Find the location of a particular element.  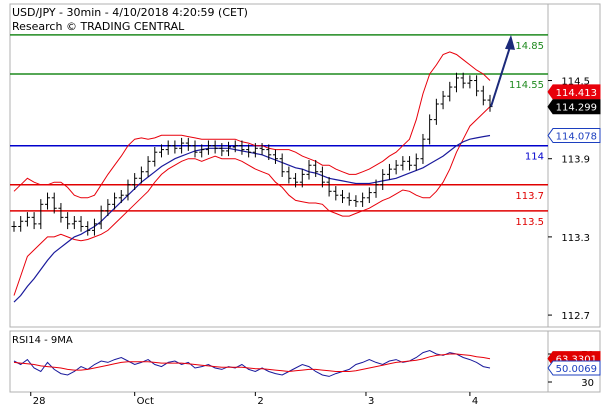

forecast-arrow-shaft is located at coordinates (500, 76).